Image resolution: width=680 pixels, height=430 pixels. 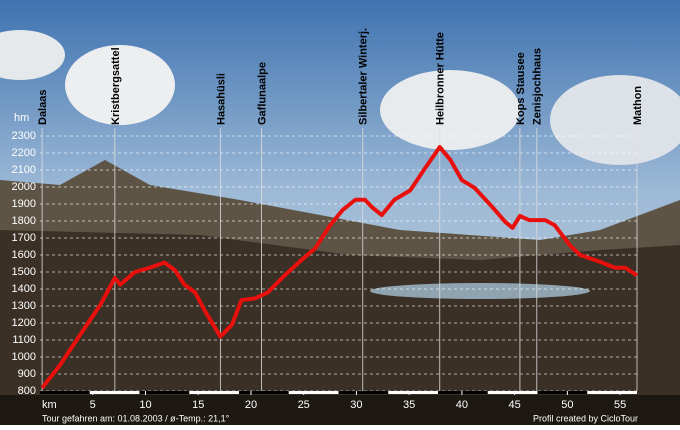 I want to click on x-tick-label: 35, so click(x=409, y=405).